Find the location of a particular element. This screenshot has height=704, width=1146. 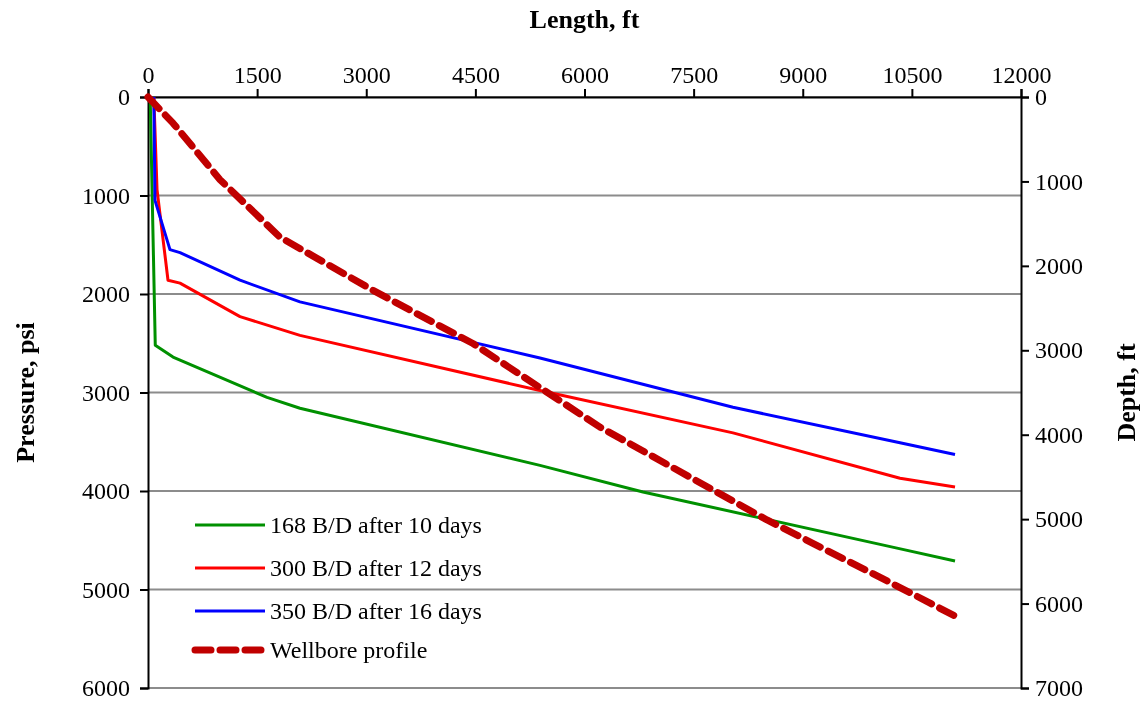

x-tick-label: 7500 is located at coordinates (694, 75).